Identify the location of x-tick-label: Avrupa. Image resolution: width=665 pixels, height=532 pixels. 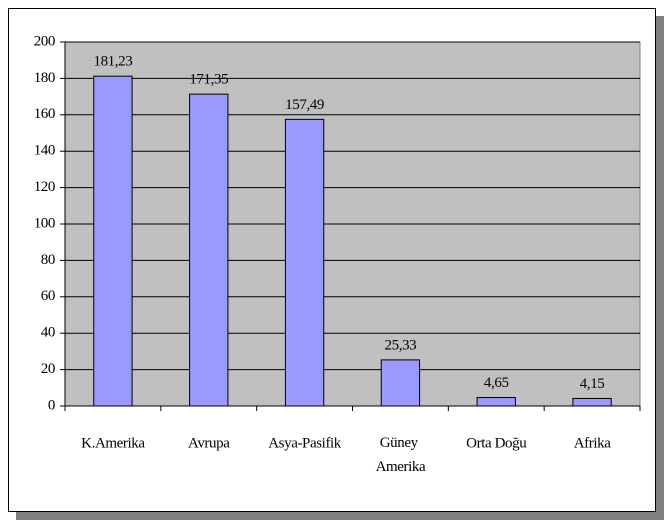
(209, 443).